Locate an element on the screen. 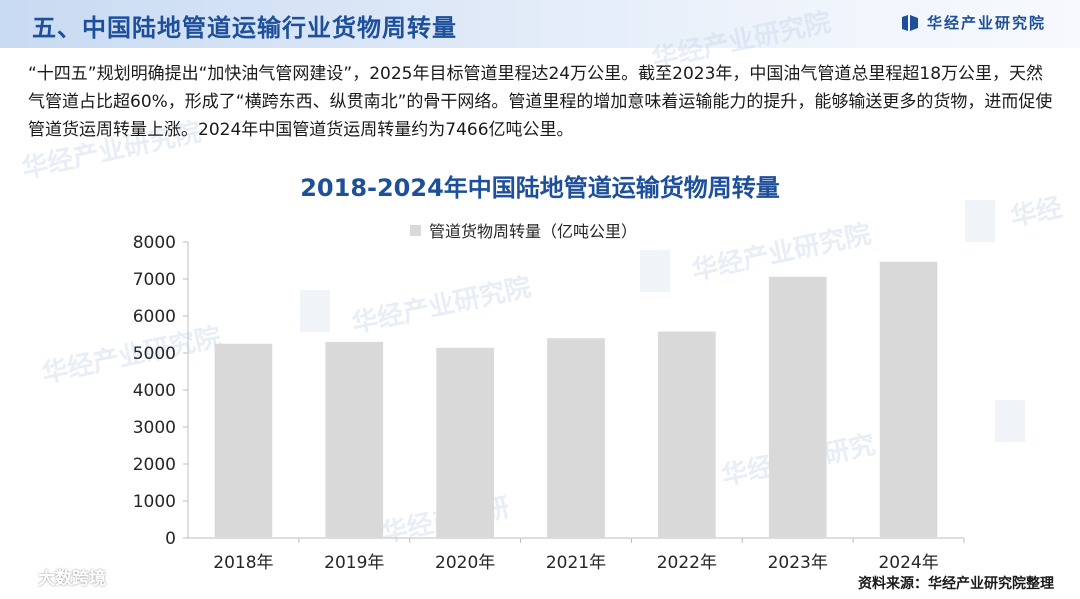 This screenshot has height=599, width=1080. x-tick-label: 2020年 is located at coordinates (465, 563).